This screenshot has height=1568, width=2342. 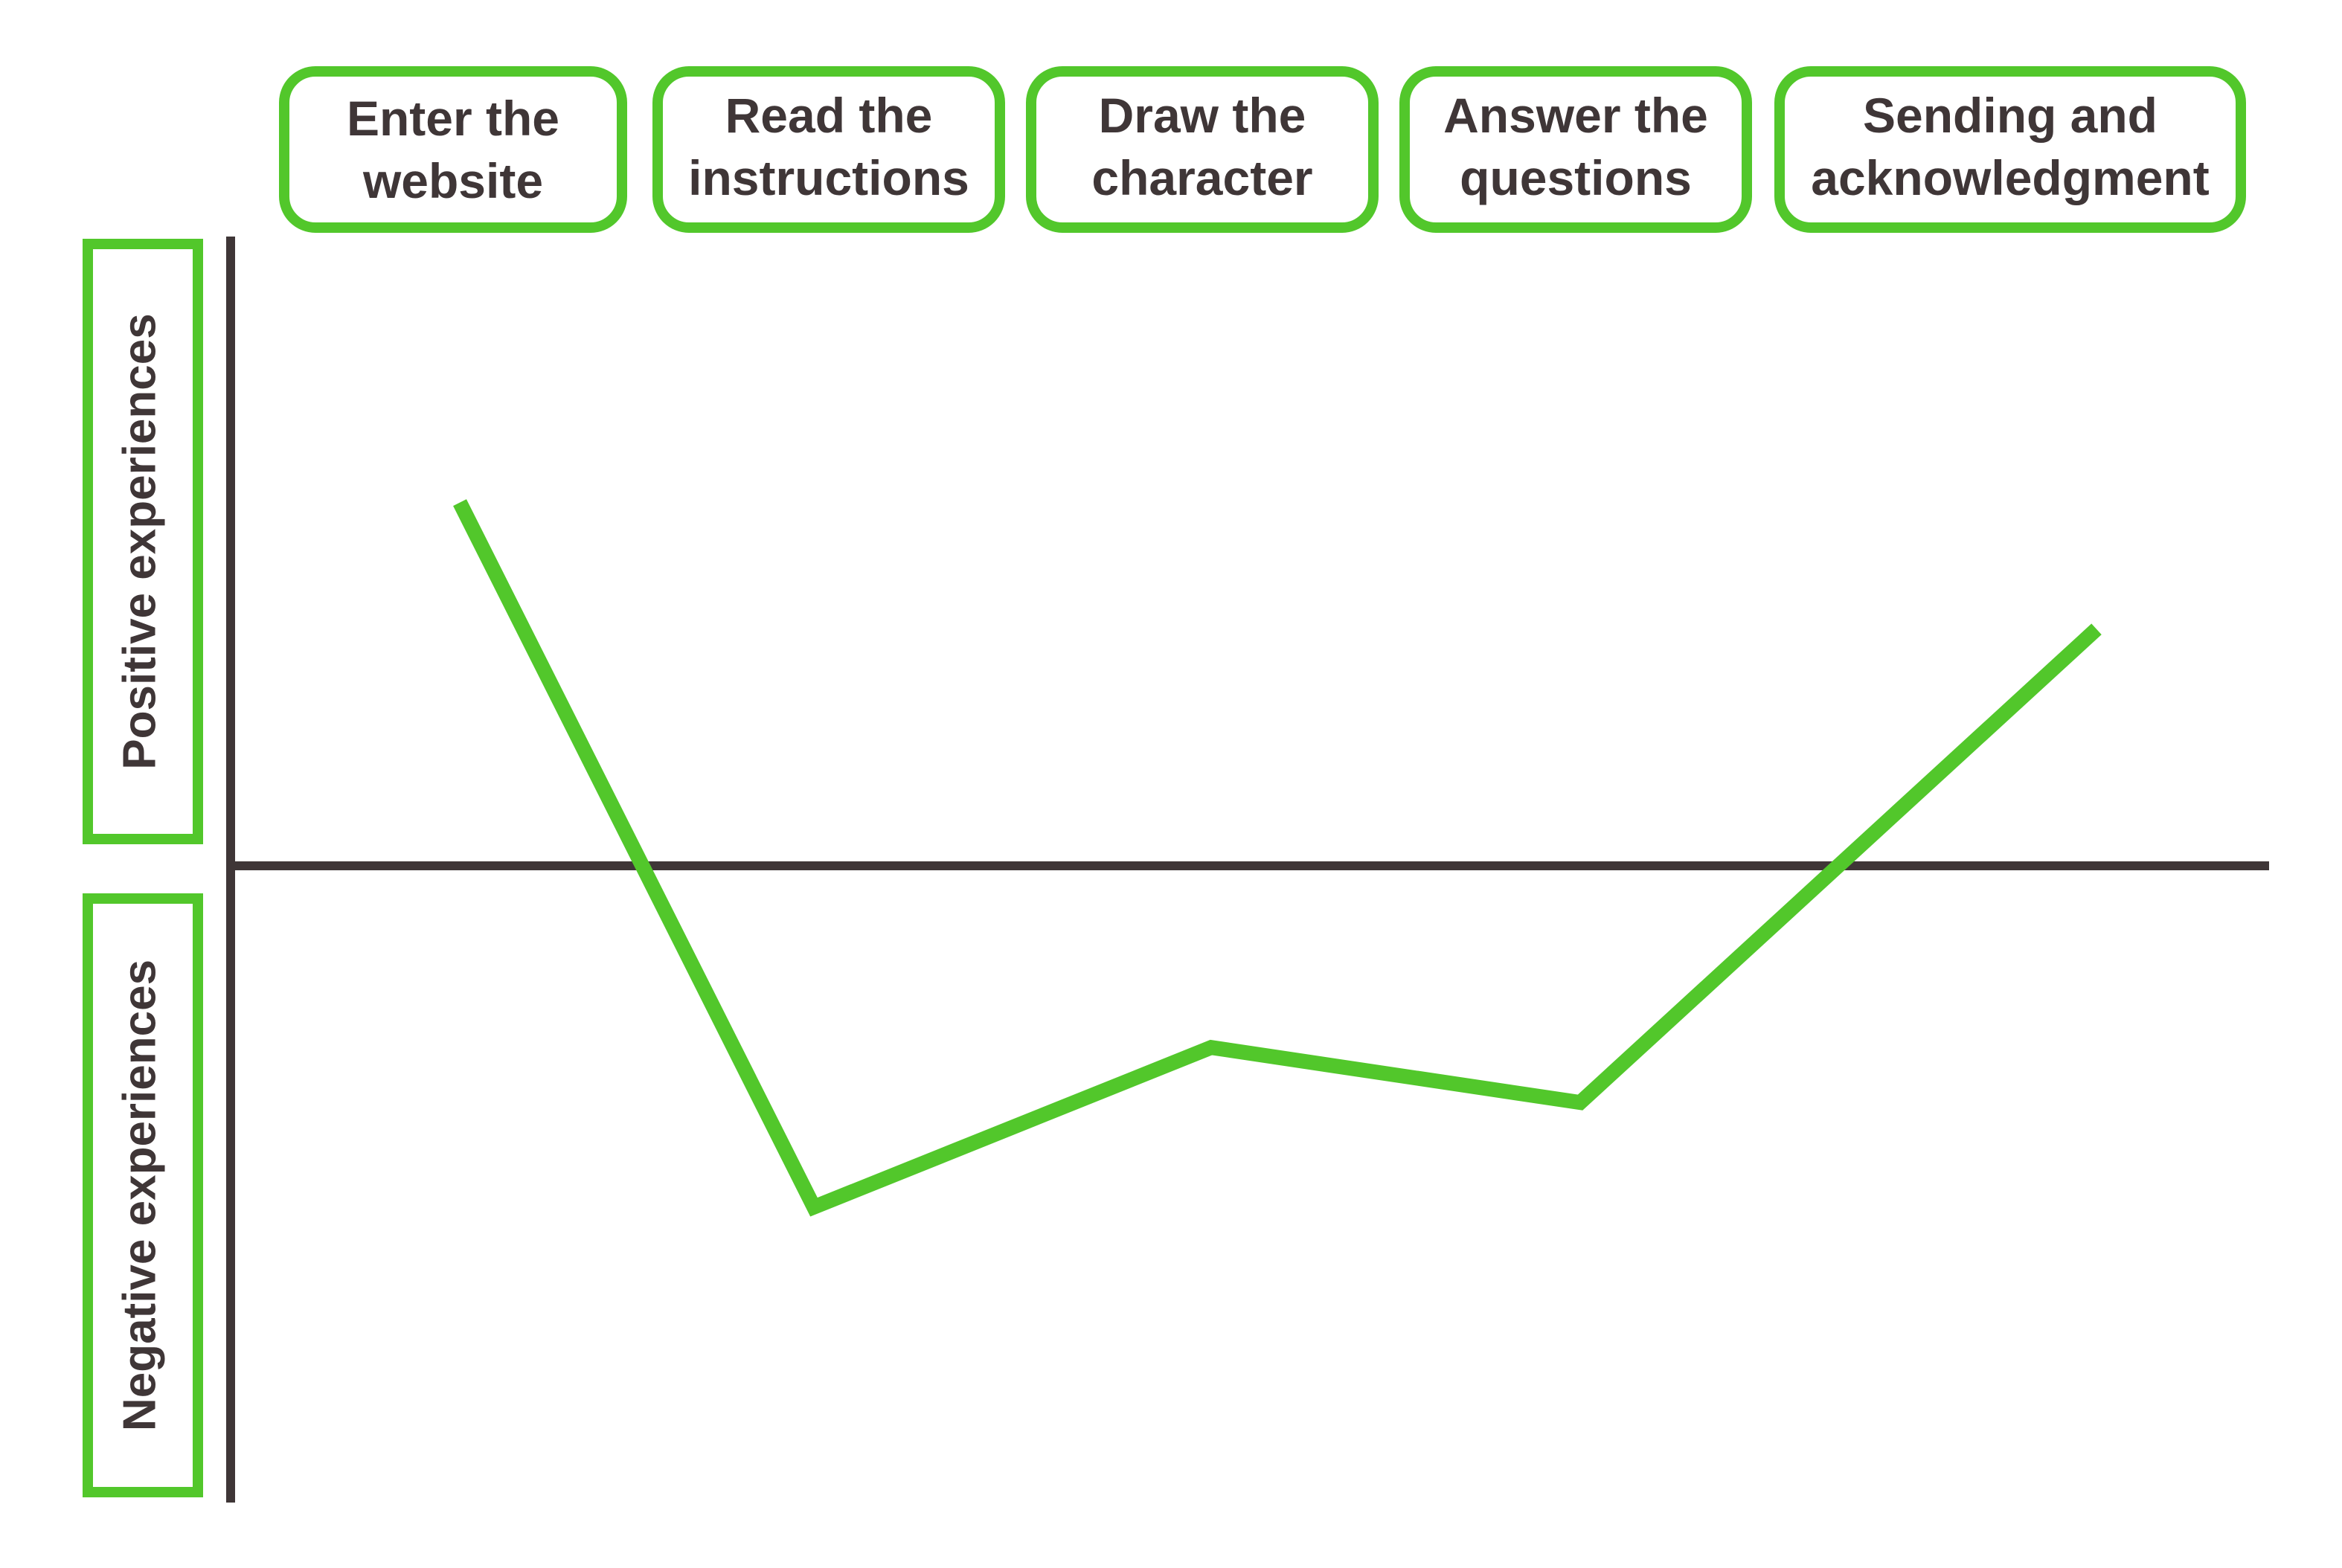 I want to click on negative-label-box, so click(x=143, y=1195).